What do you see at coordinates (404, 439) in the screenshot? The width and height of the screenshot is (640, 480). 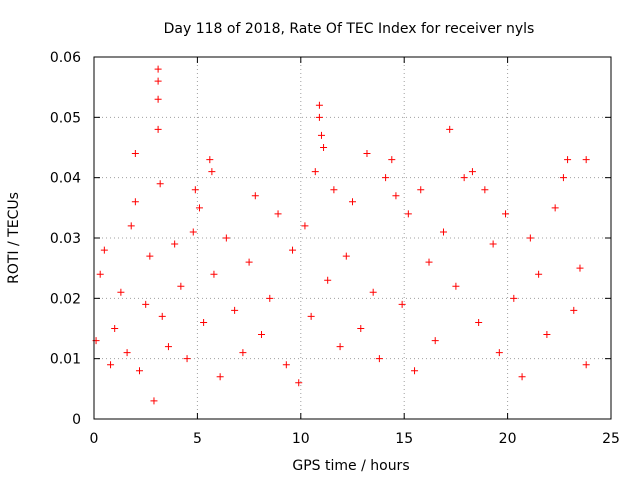 I see `x-tick-label: 15` at bounding box center [404, 439].